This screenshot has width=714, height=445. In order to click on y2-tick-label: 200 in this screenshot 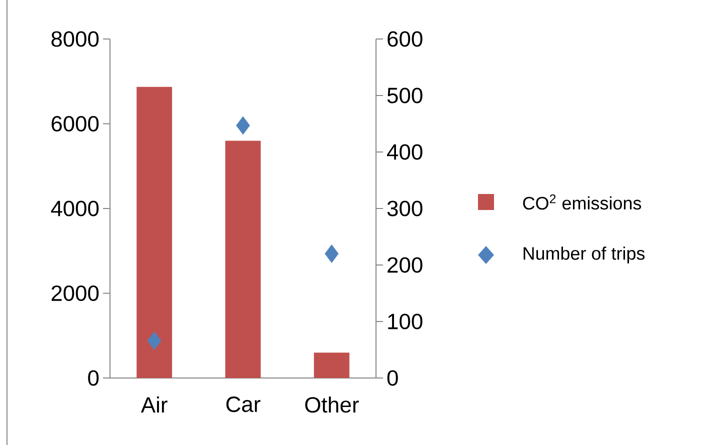, I will do `click(405, 265)`.